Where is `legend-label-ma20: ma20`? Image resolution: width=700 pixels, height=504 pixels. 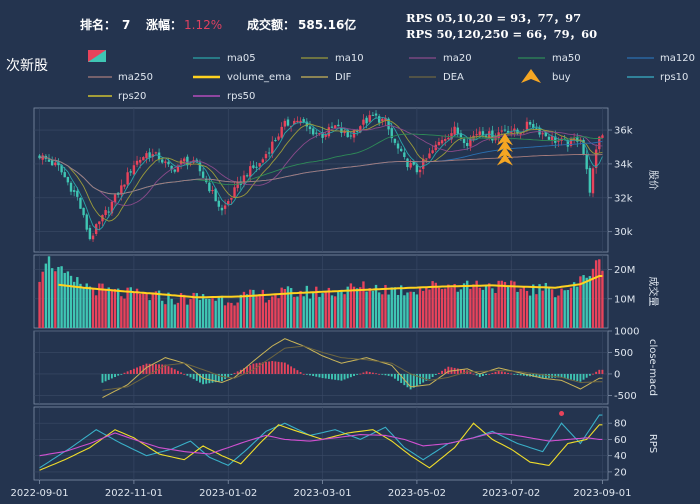
legend-label-ma20: ma20 is located at coordinates (457, 58).